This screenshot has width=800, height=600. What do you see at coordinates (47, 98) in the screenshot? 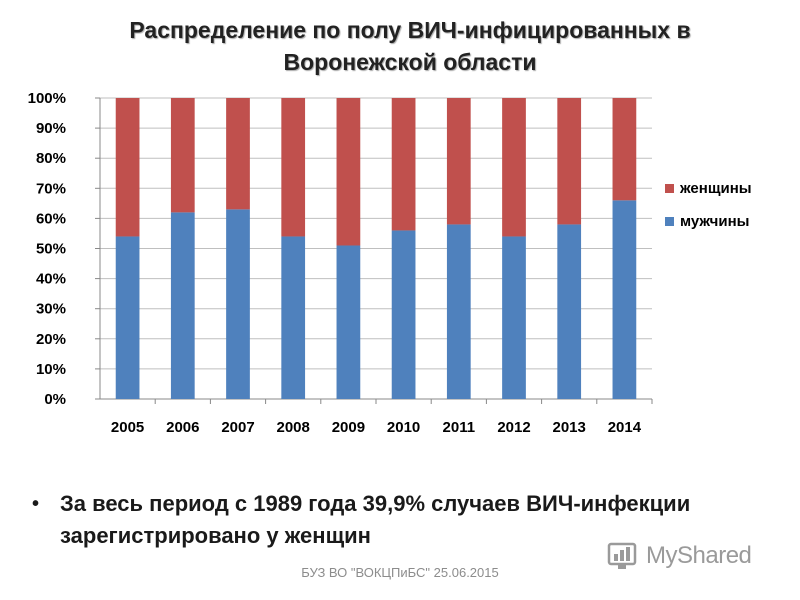
I see `y-tick-label: 100%` at bounding box center [47, 98].